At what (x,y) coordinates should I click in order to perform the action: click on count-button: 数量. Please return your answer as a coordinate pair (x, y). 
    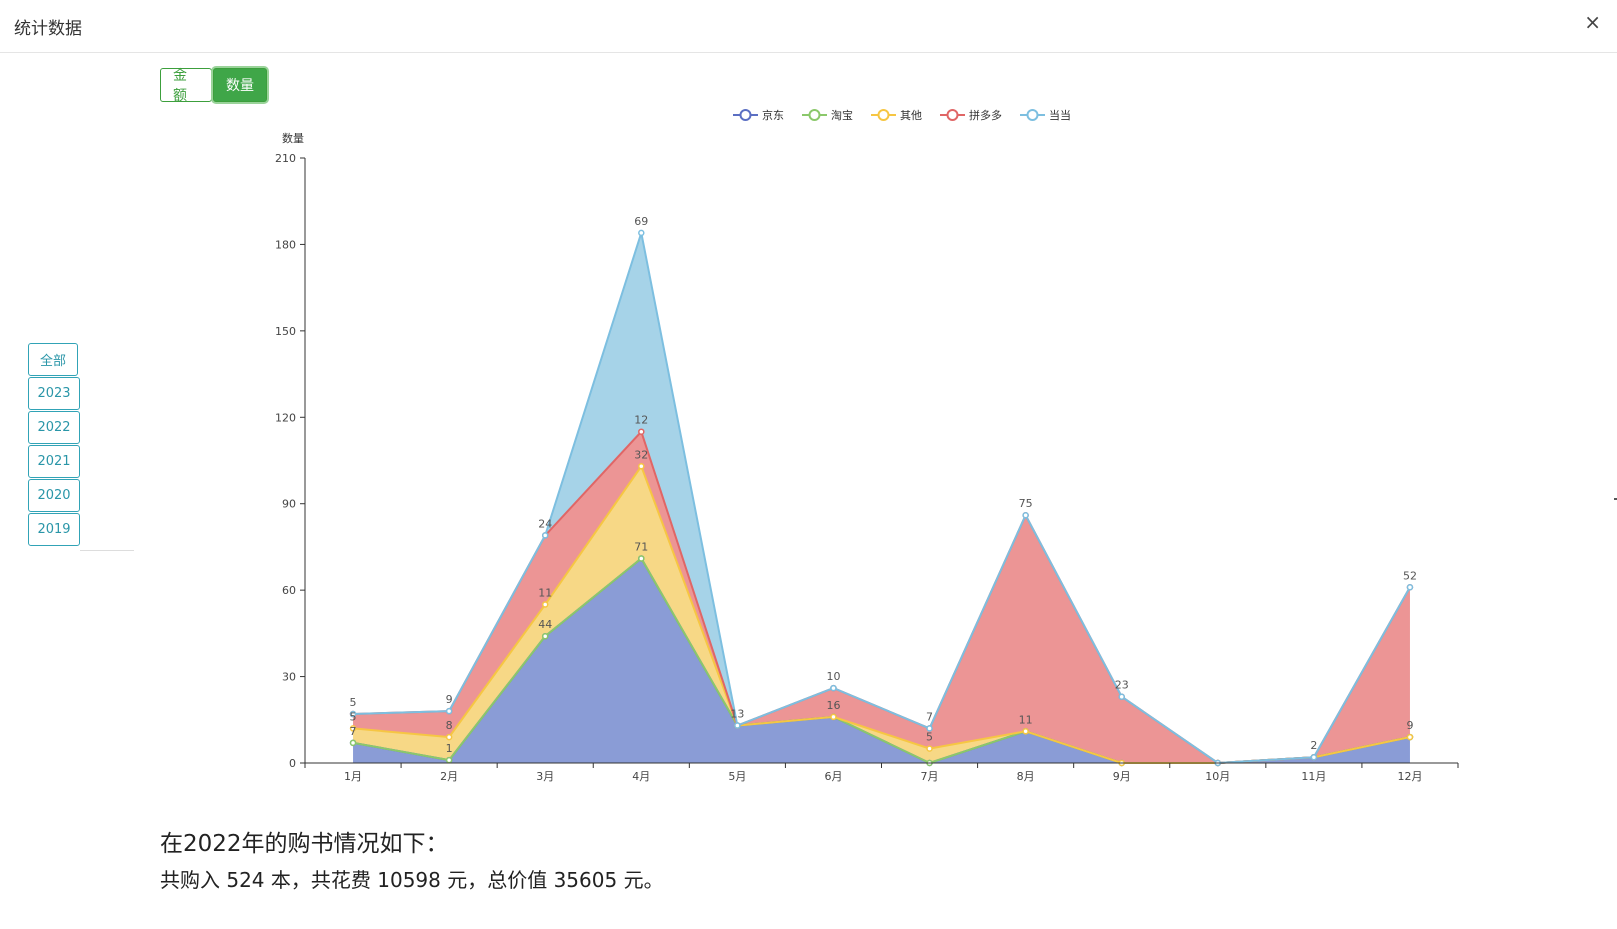
    Looking at the image, I should click on (240, 85).